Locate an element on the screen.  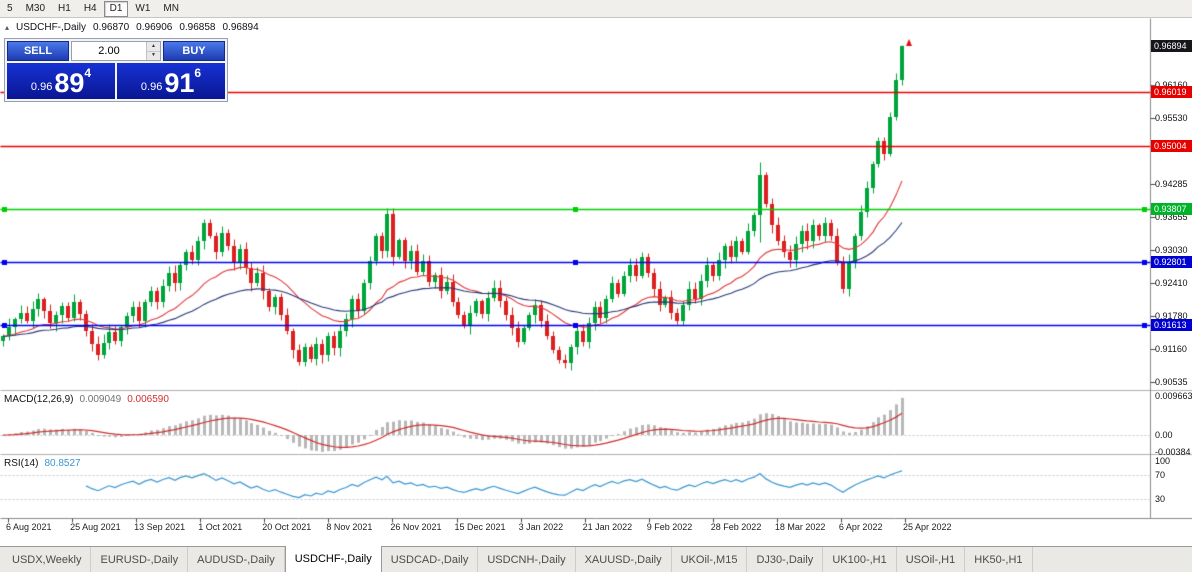
one-click-trading-panel: SELL 2.00 ▲ ▼ BUY 0.96 89 4 0.96 is located at coordinates (116, 70).